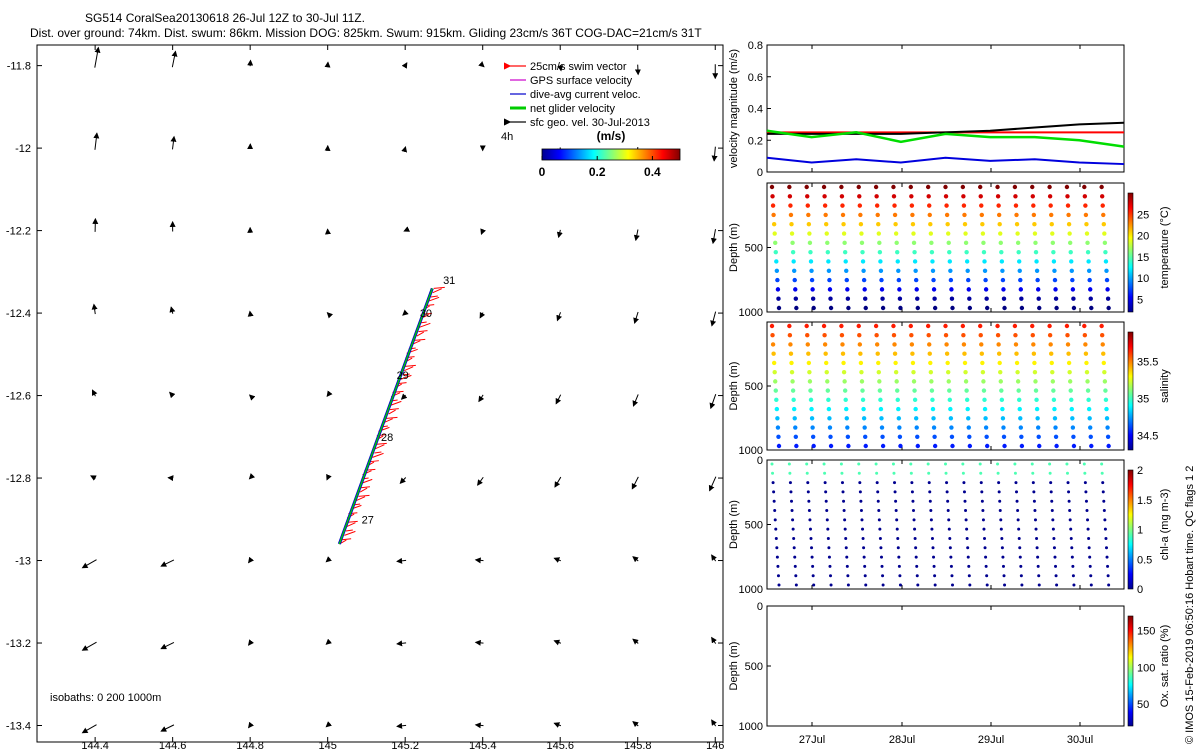 Image resolution: width=1200 pixels, height=750 pixels. Describe the element at coordinates (754, 526) in the screenshot. I see `y-tick-label: 500` at that location.